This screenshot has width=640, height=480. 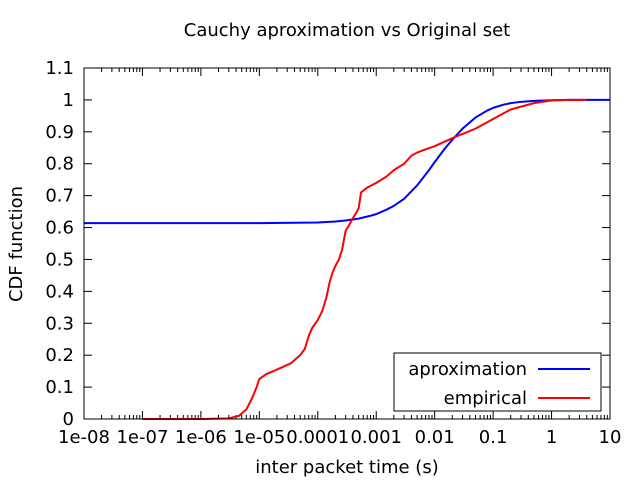 What do you see at coordinates (59, 164) in the screenshot?
I see `y-tick-label: 0.8` at bounding box center [59, 164].